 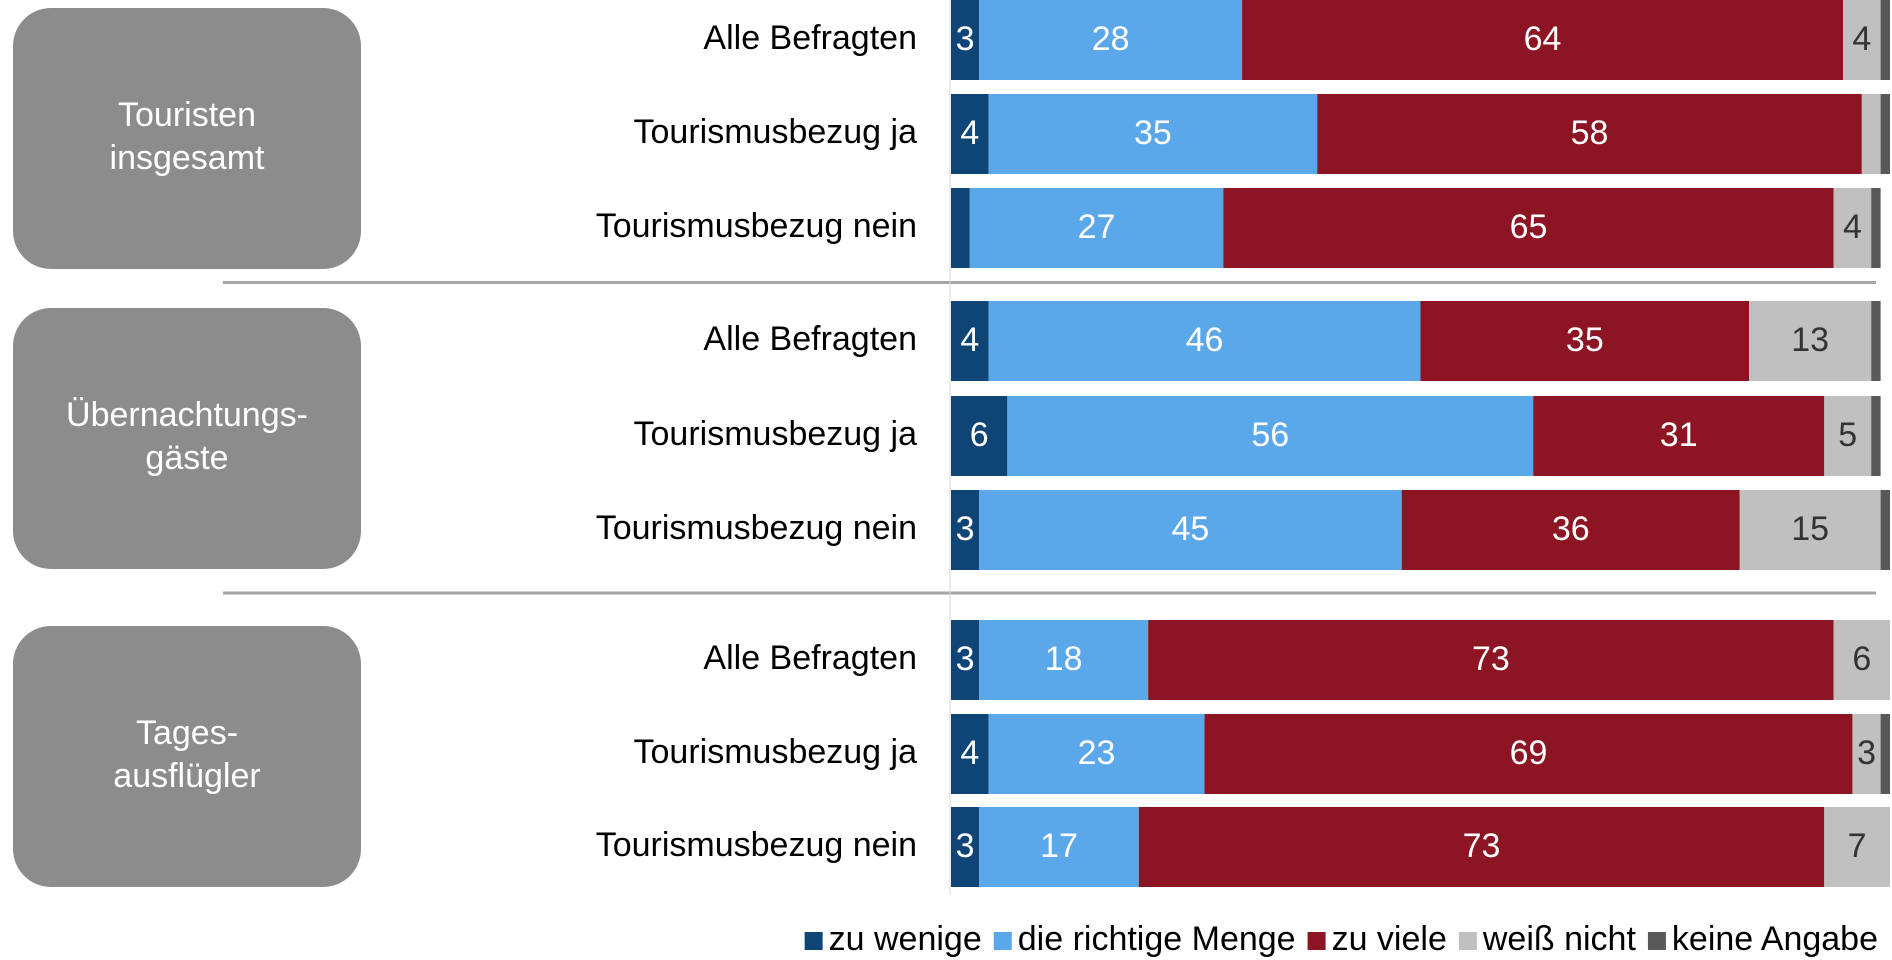 I want to click on value-label: 56, so click(x=1270, y=435).